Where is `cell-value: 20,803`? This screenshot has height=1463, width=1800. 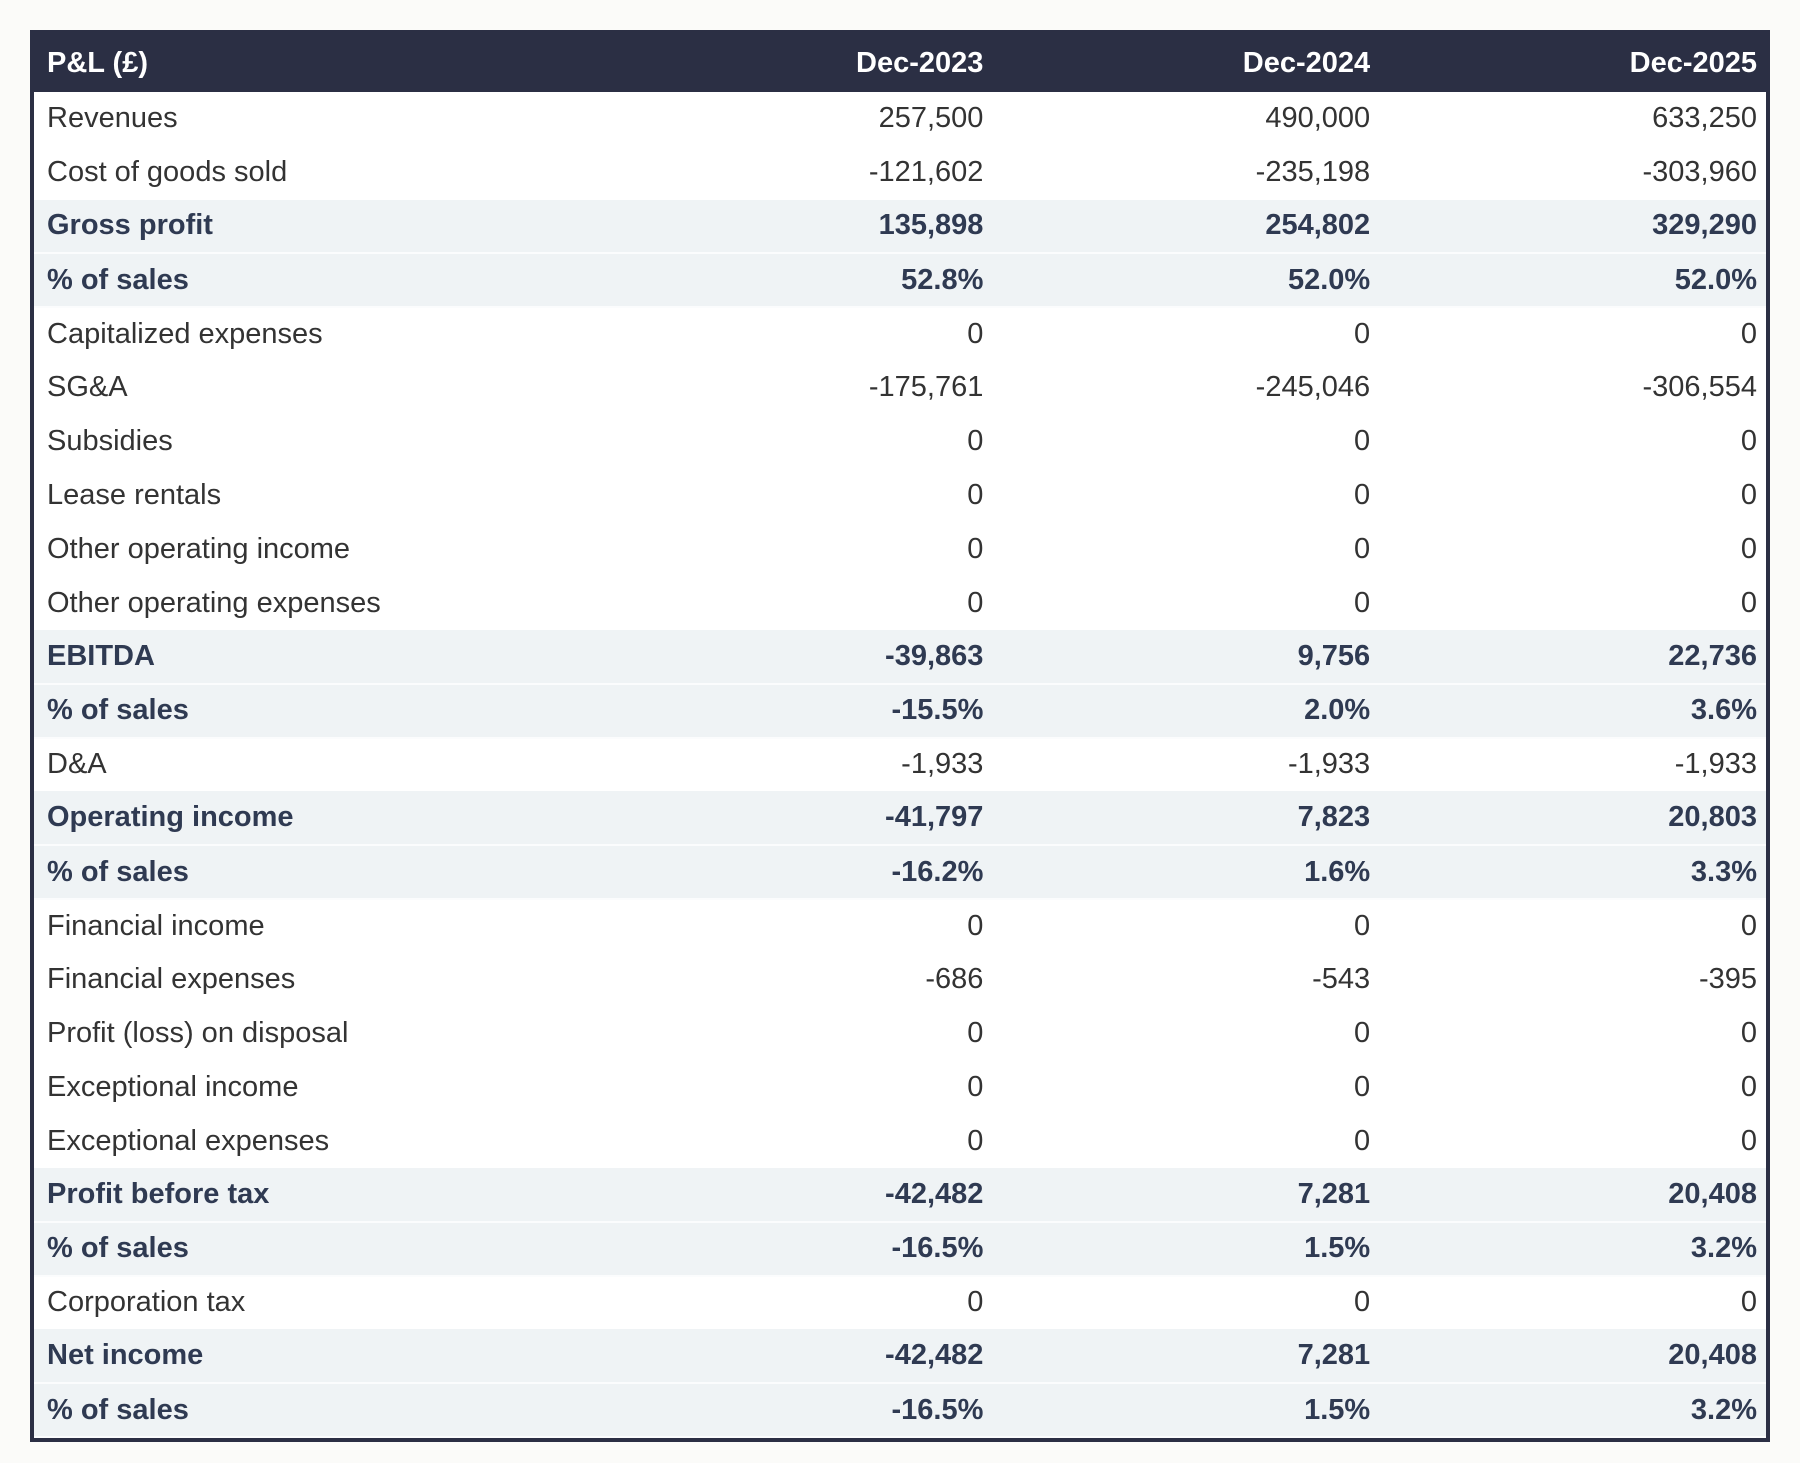
cell-value: 20,803 is located at coordinates (1572, 819).